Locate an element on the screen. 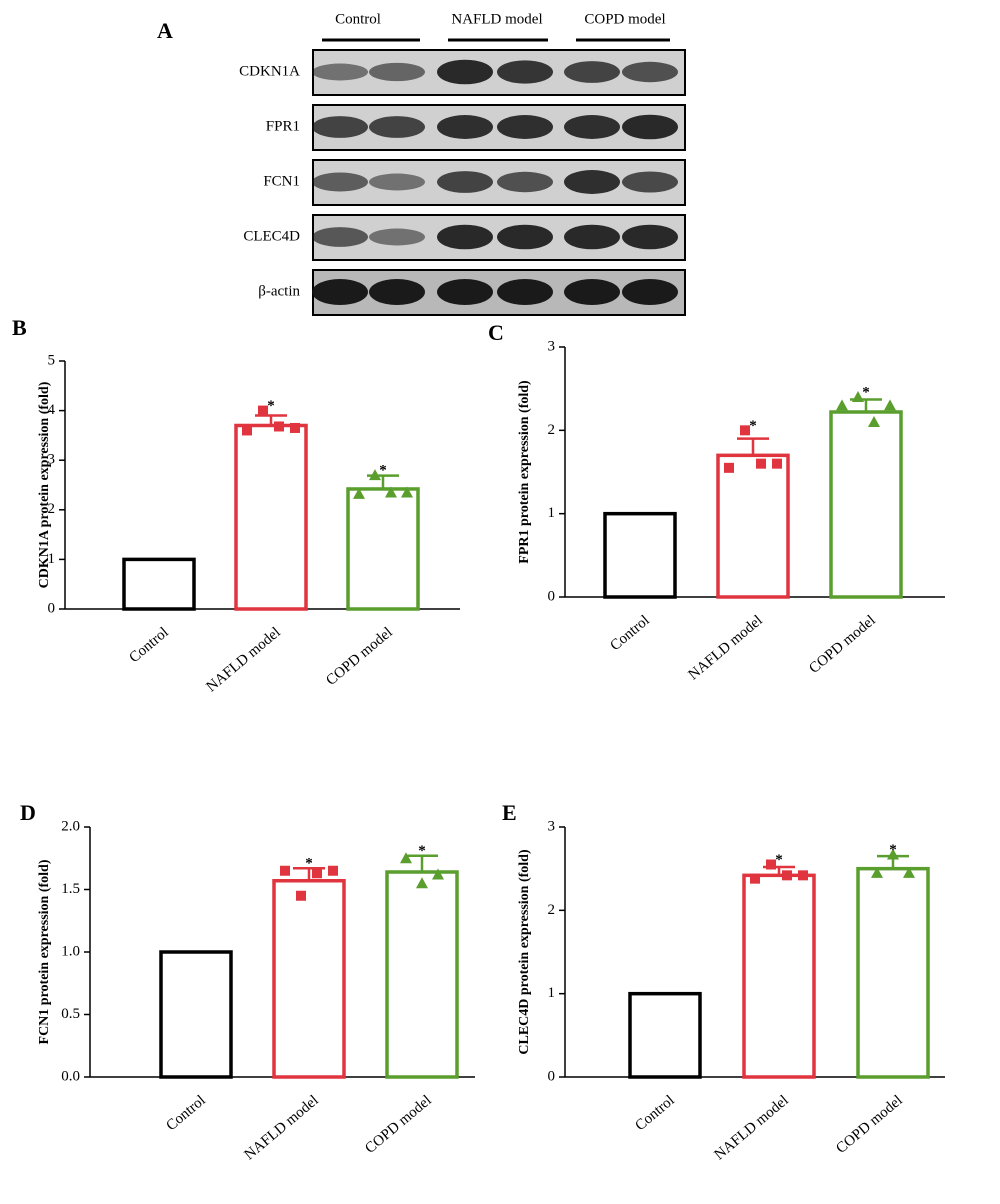 This screenshot has width=1000, height=1204. group-label: Control is located at coordinates (358, 19).